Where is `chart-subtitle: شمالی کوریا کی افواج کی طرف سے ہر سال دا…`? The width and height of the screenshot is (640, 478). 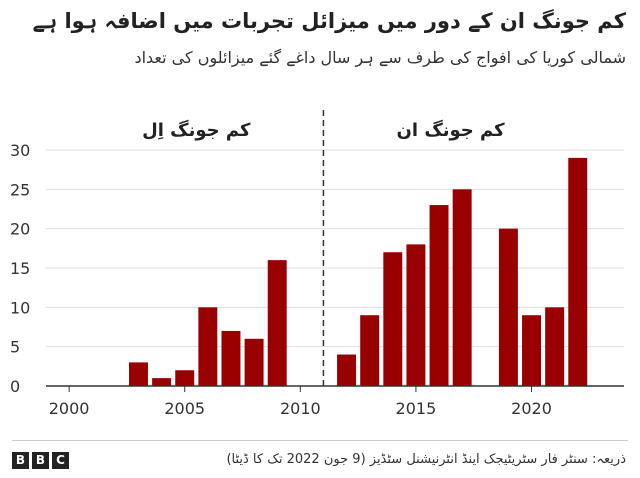 chart-subtitle: شمالی کوریا کی افواج کی طرف سے ہر سال دا… is located at coordinates (380, 57).